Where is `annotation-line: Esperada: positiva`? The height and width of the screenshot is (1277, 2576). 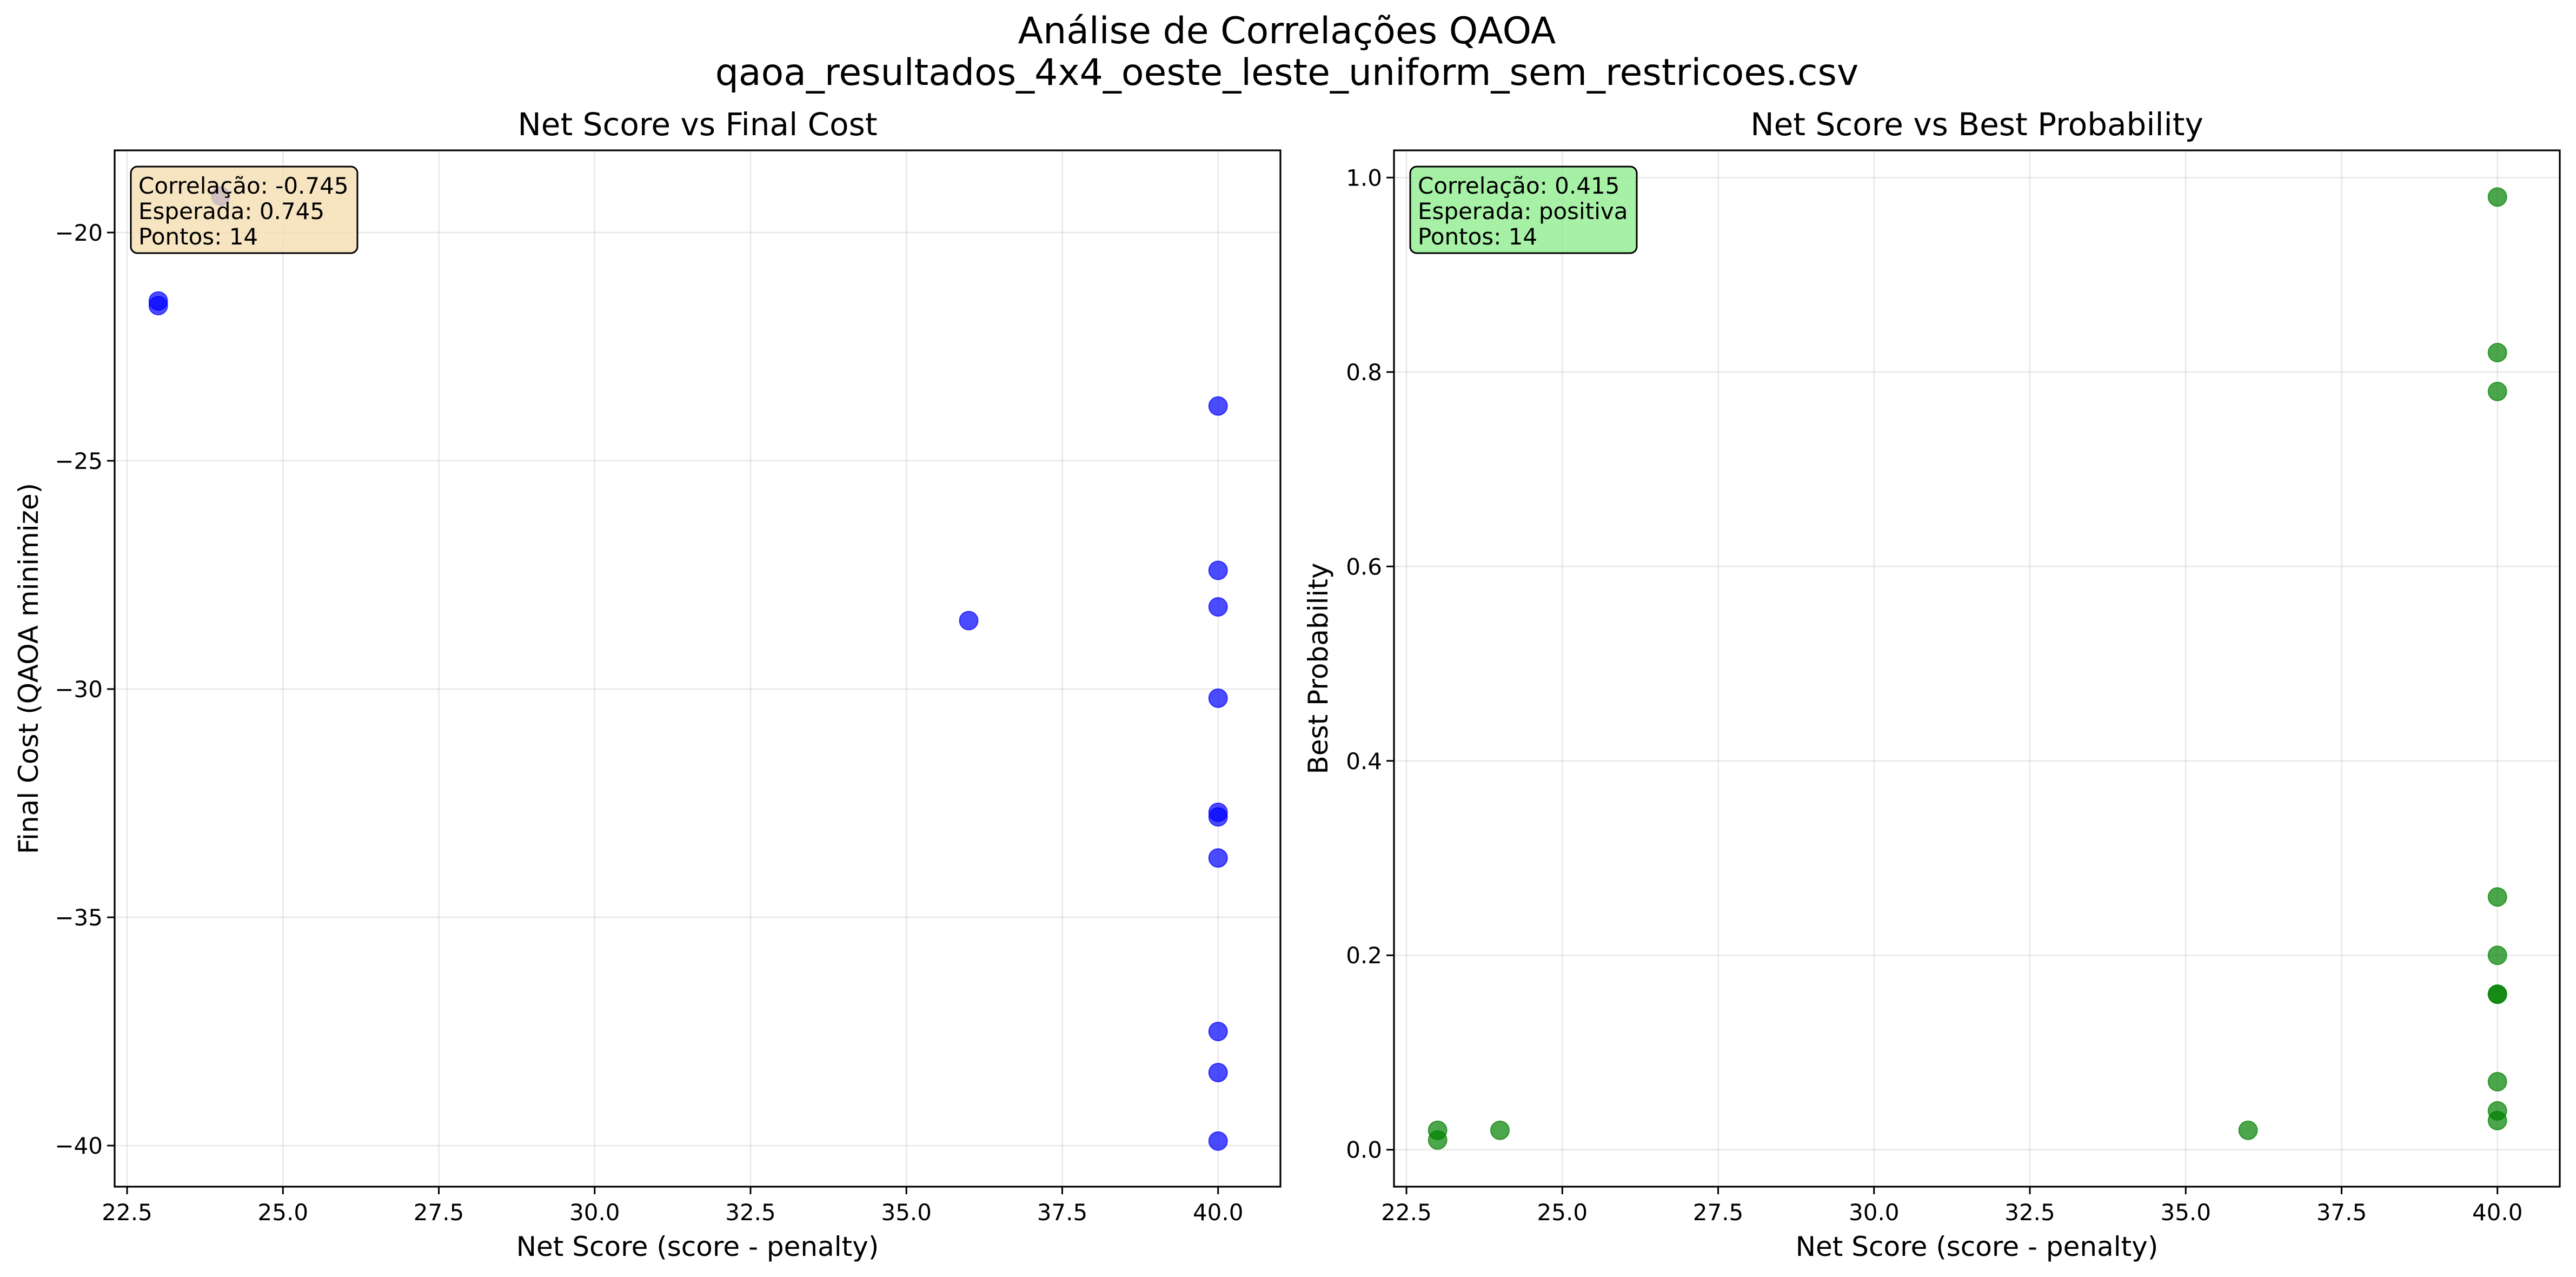 annotation-line: Esperada: positiva is located at coordinates (1523, 211).